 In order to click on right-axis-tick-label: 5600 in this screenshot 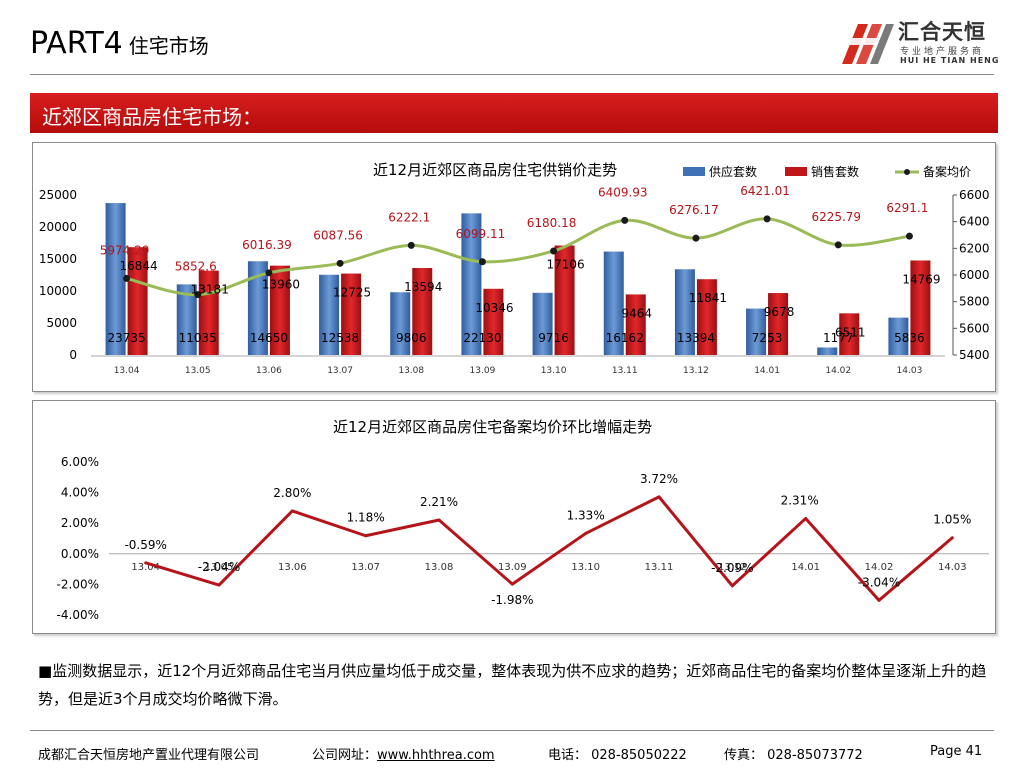, I will do `click(974, 328)`.